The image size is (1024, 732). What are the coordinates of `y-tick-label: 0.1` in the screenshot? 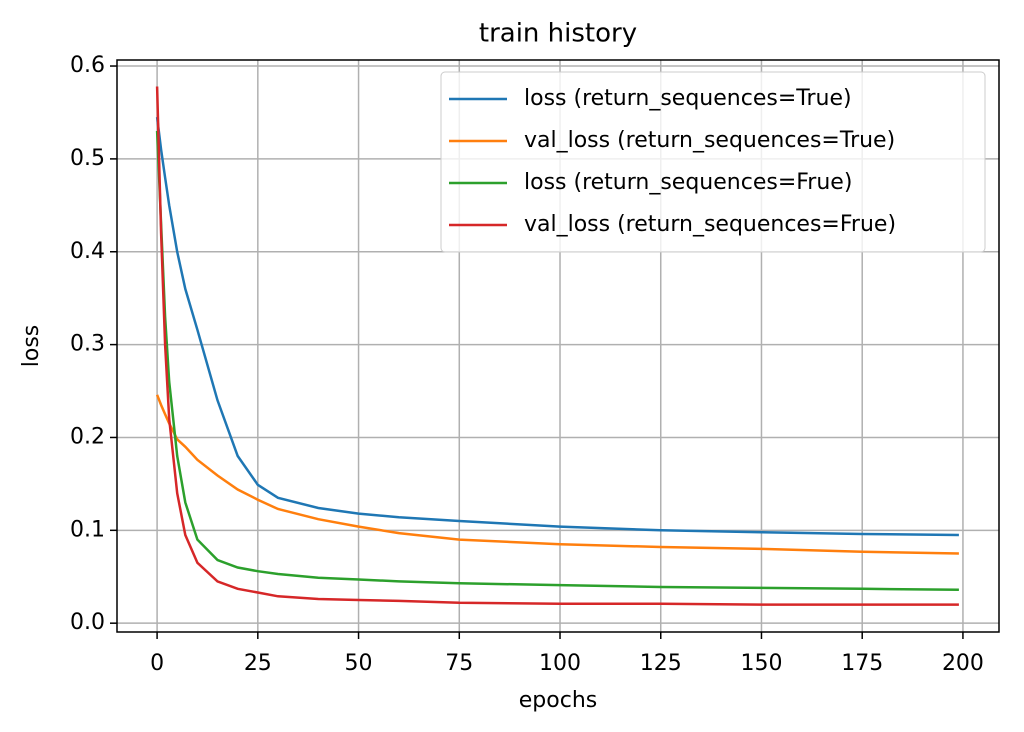 It's located at (87, 529).